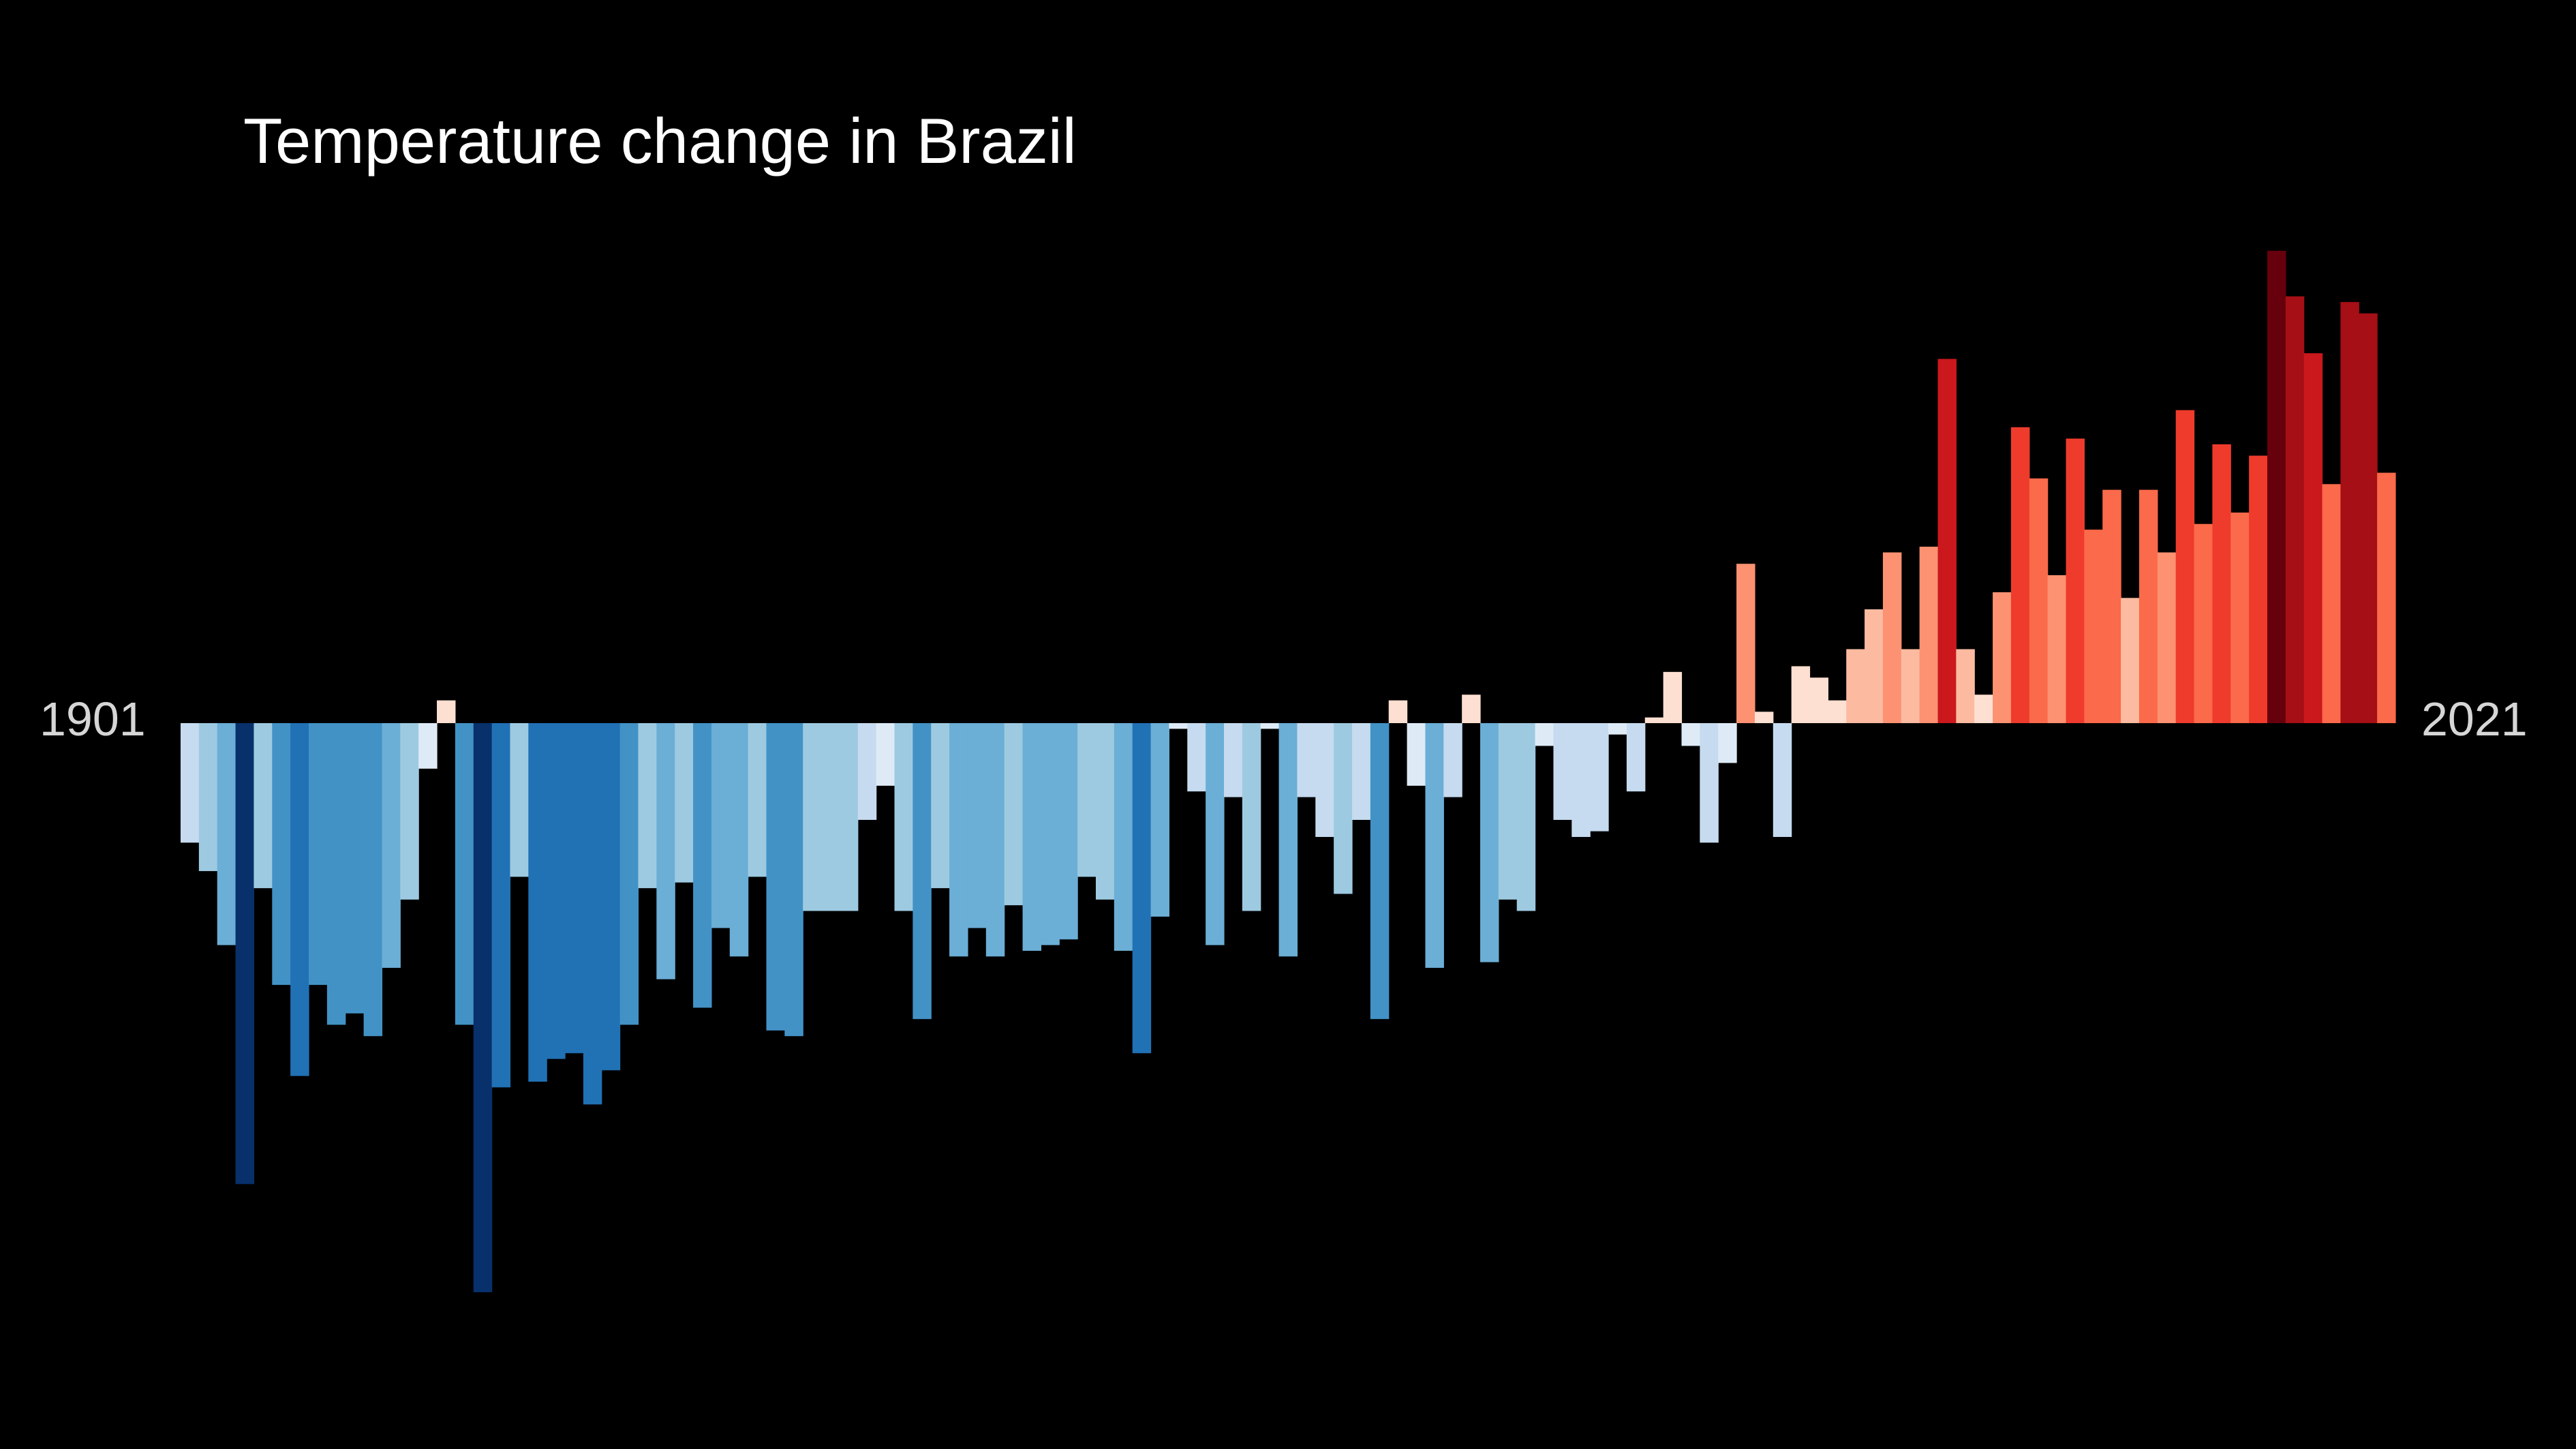  Describe the element at coordinates (2386, 597) in the screenshot. I see `bar-2021` at that location.